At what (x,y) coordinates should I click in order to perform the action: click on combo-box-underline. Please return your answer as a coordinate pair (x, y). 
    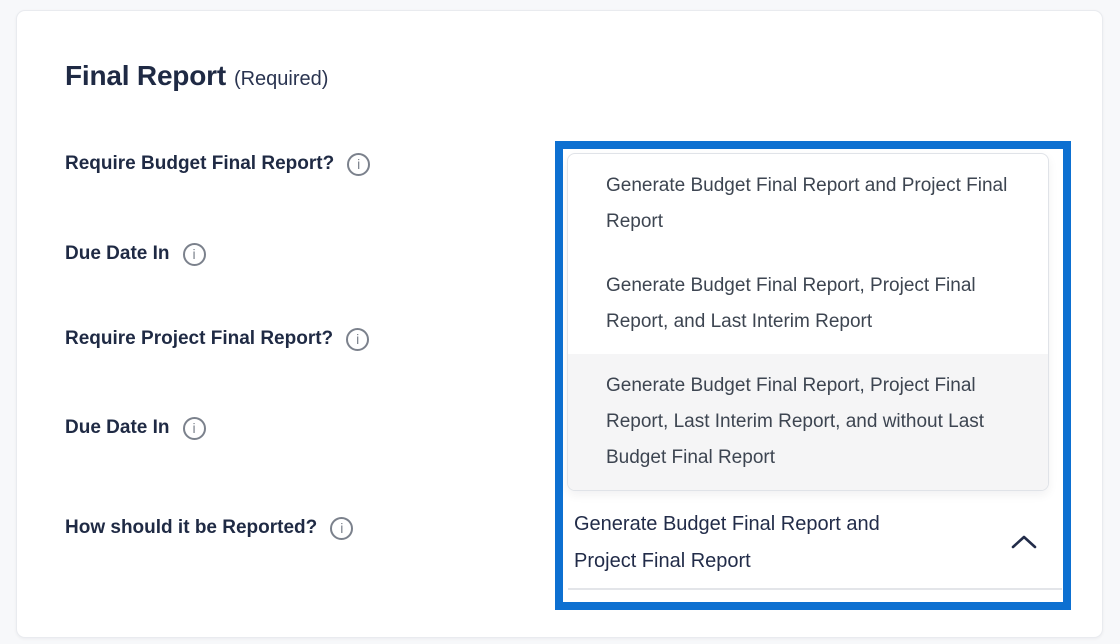
    Looking at the image, I should click on (815, 589).